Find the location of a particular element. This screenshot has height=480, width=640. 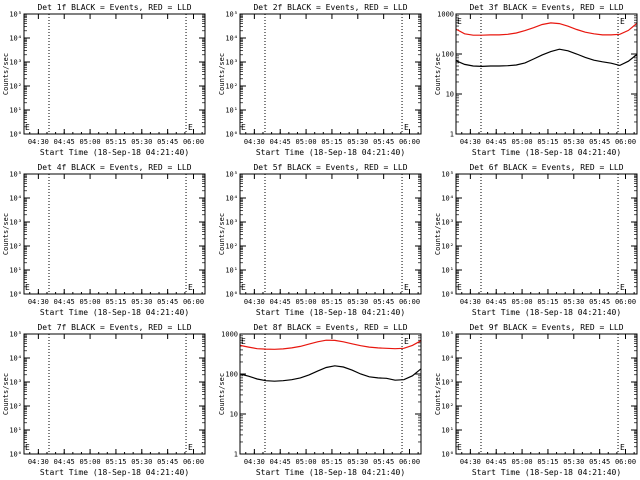

series-line-lld is located at coordinates (330, 344).